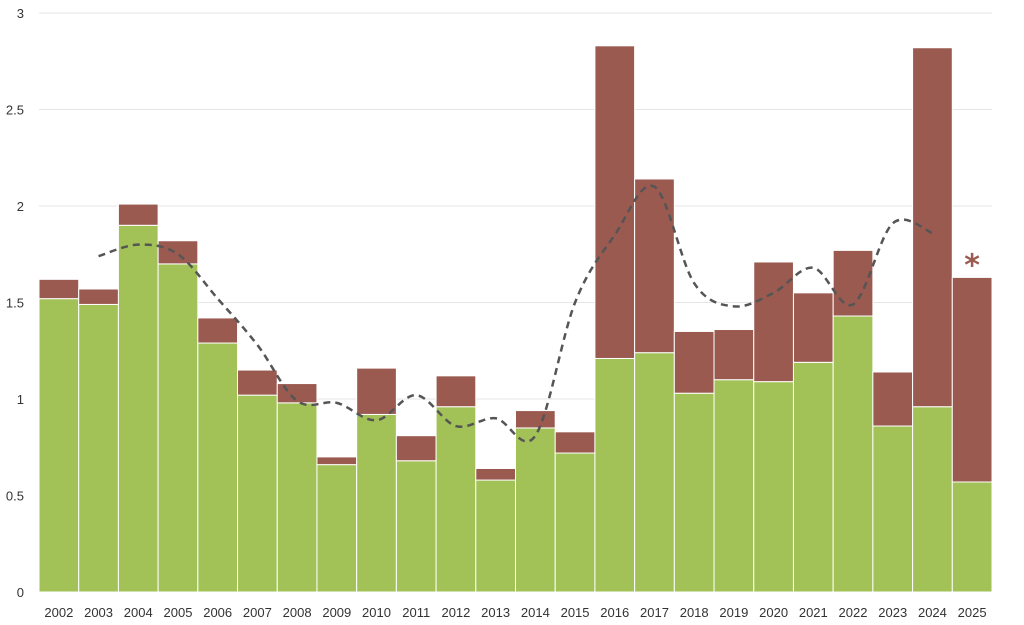 The height and width of the screenshot is (625, 1024). What do you see at coordinates (20, 399) in the screenshot?
I see `y-tick-label: 1` at bounding box center [20, 399].